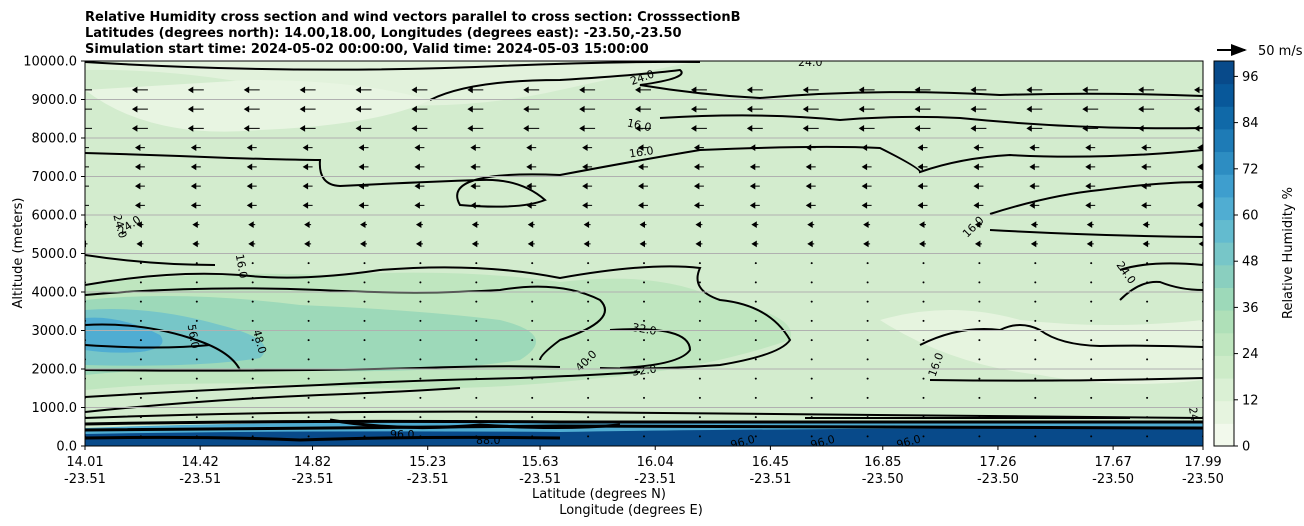 Image resolution: width=1304 pixels, height=526 pixels. Describe the element at coordinates (1113, 462) in the screenshot. I see `x-tick-label-lat: 17.67` at that location.